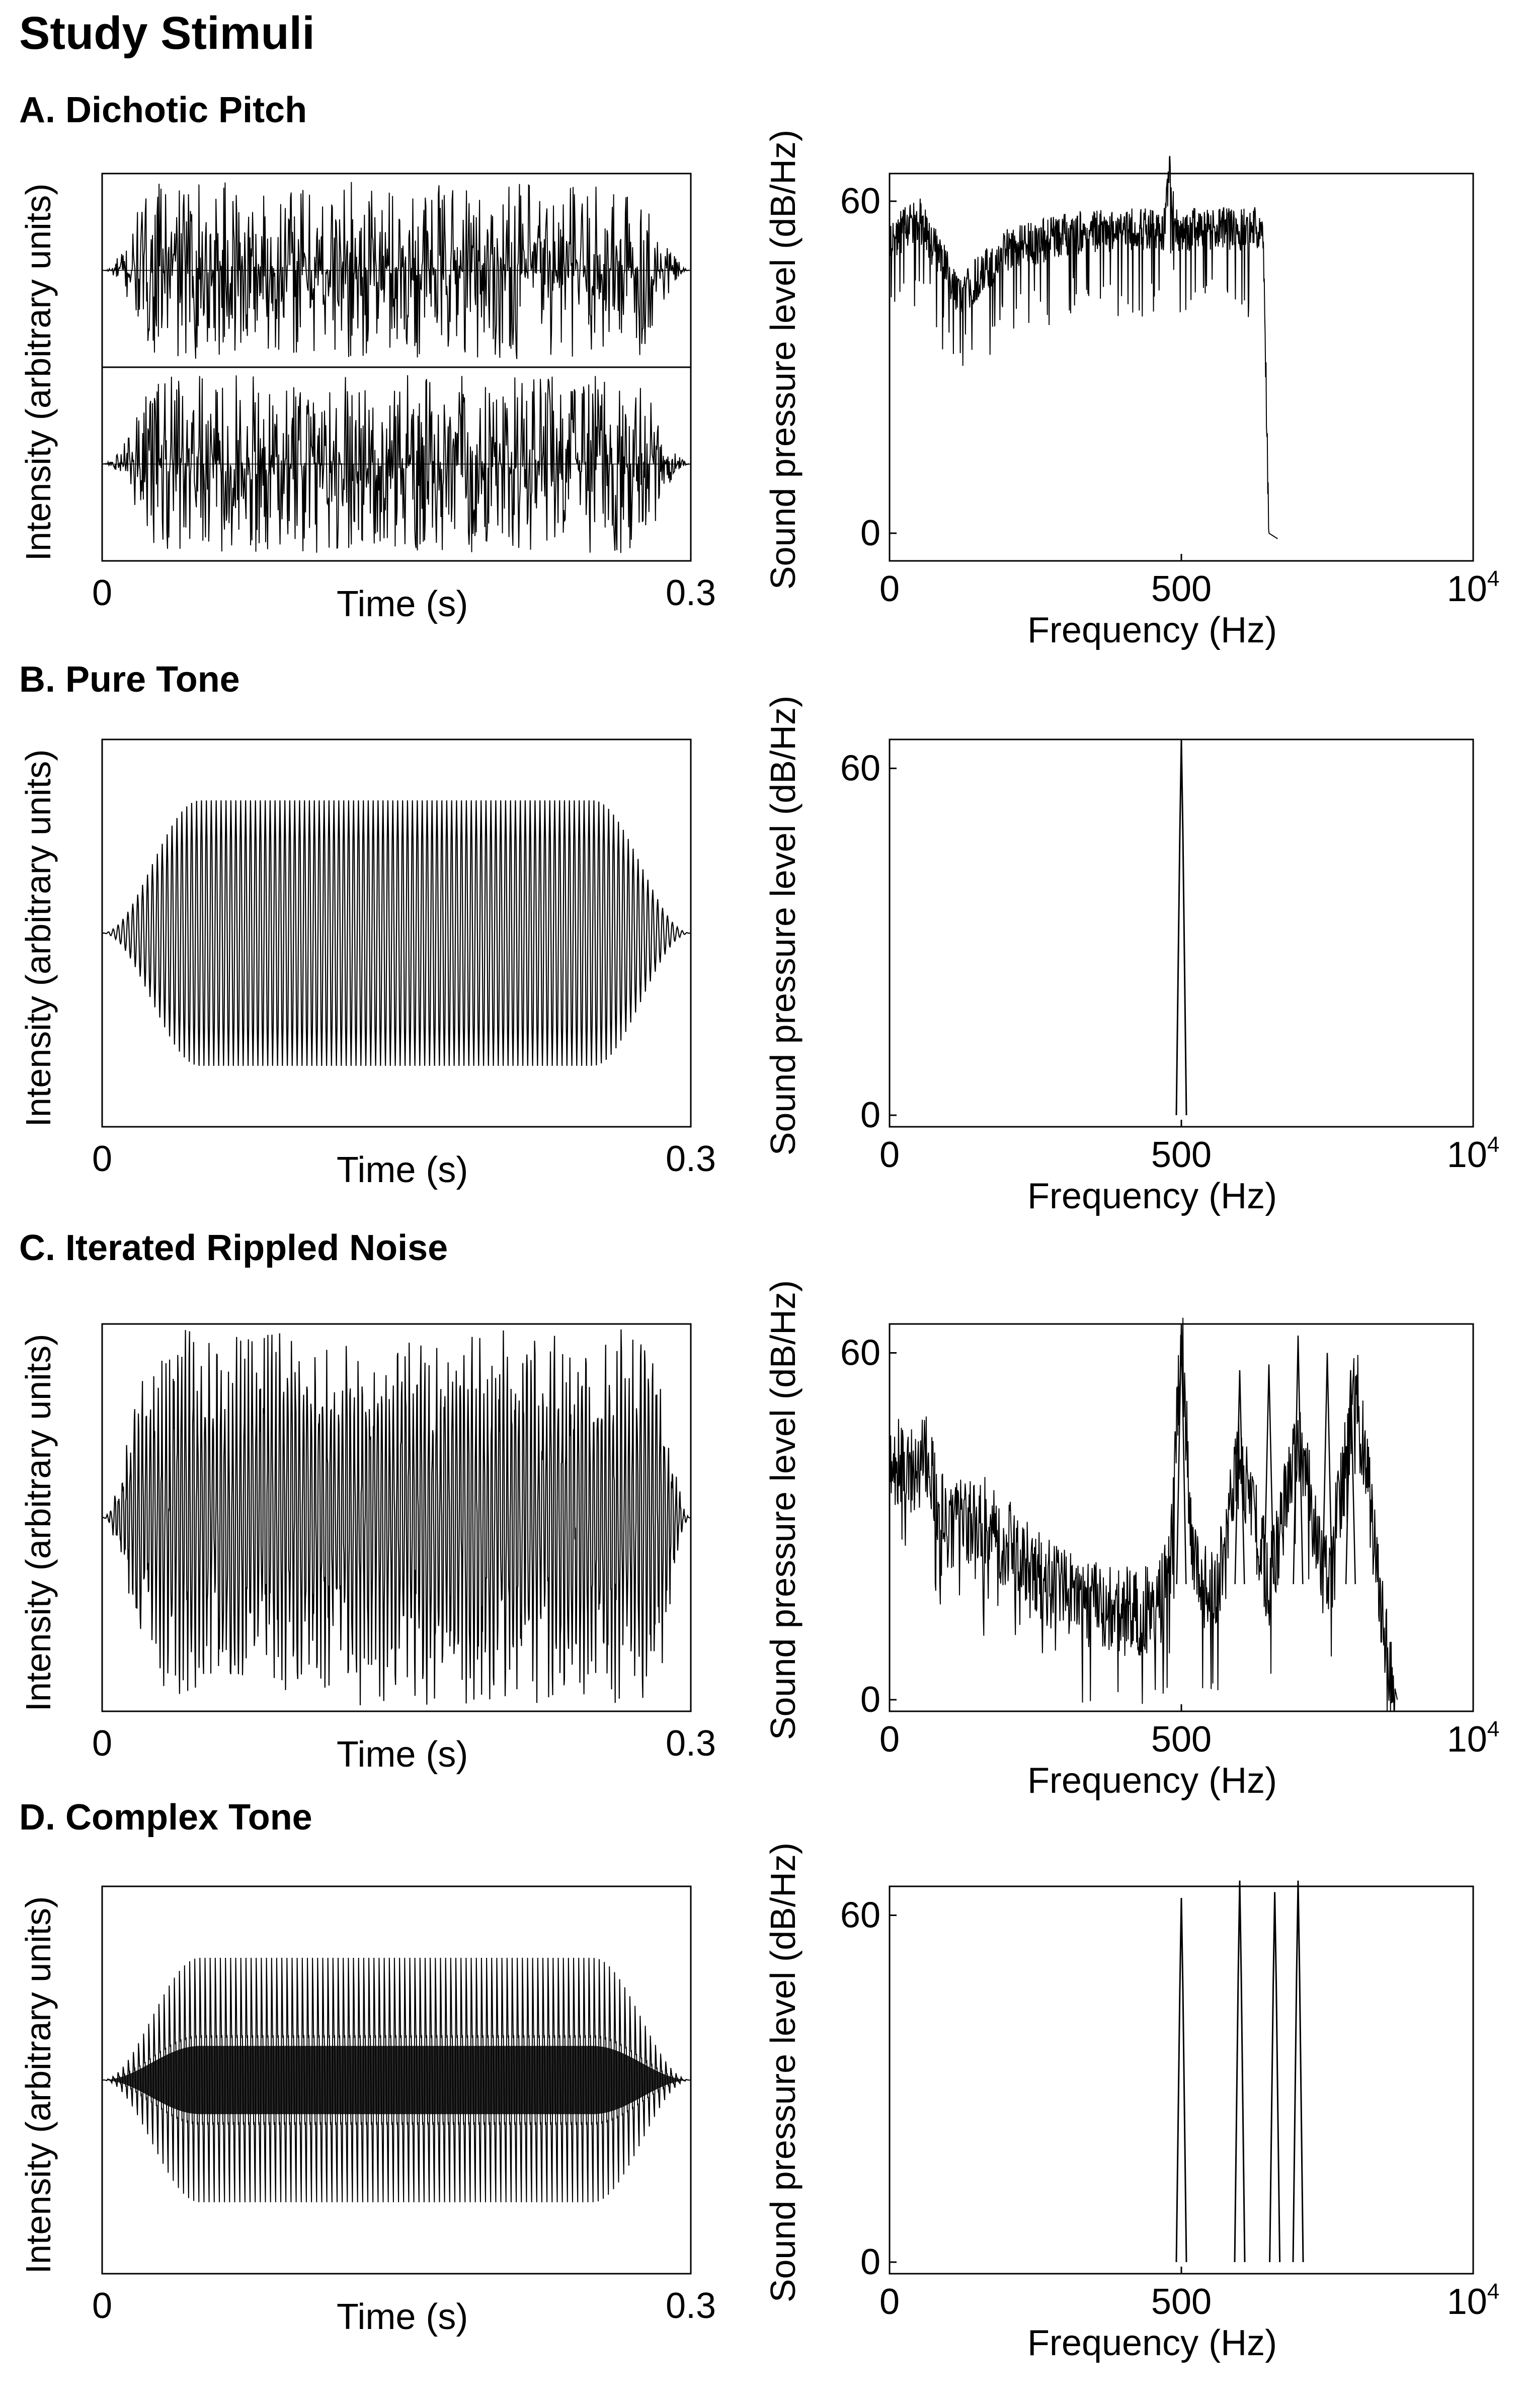 The height and width of the screenshot is (2408, 1525). I want to click on panel-heading-b: B. Pure Tone, so click(129, 679).